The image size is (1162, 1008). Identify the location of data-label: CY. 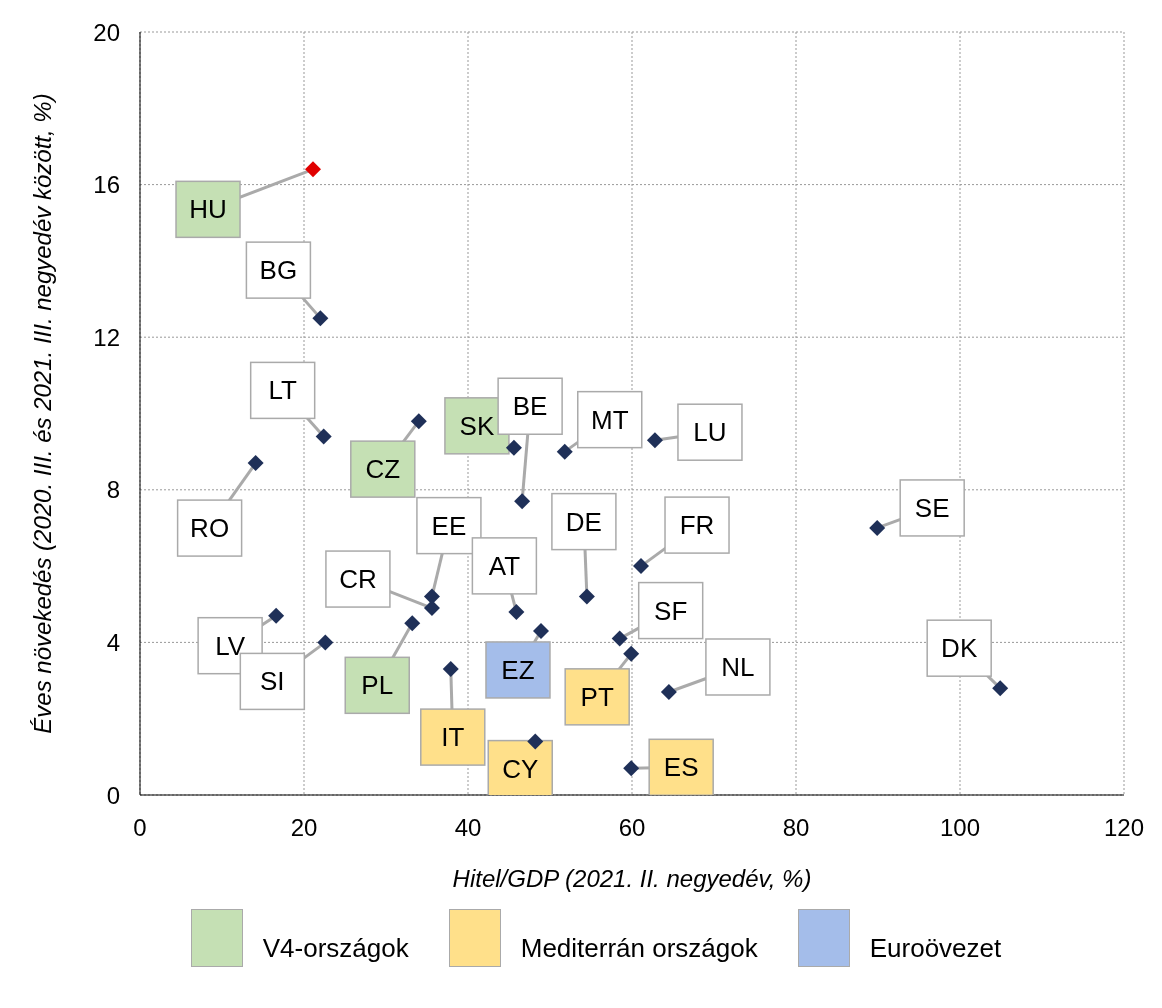
(520, 768).